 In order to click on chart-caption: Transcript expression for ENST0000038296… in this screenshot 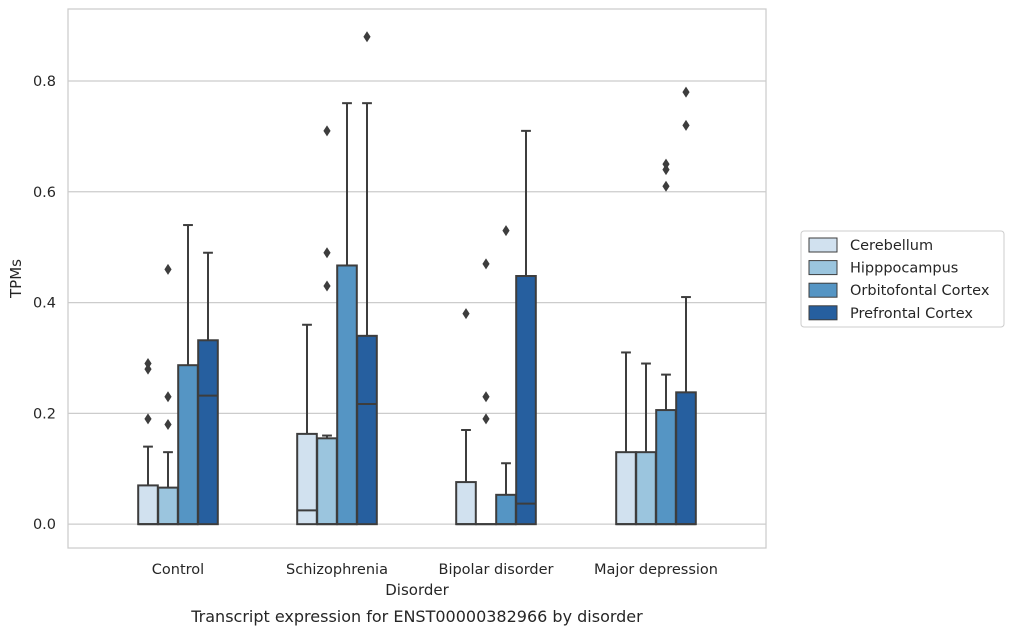, I will do `click(416, 616)`.